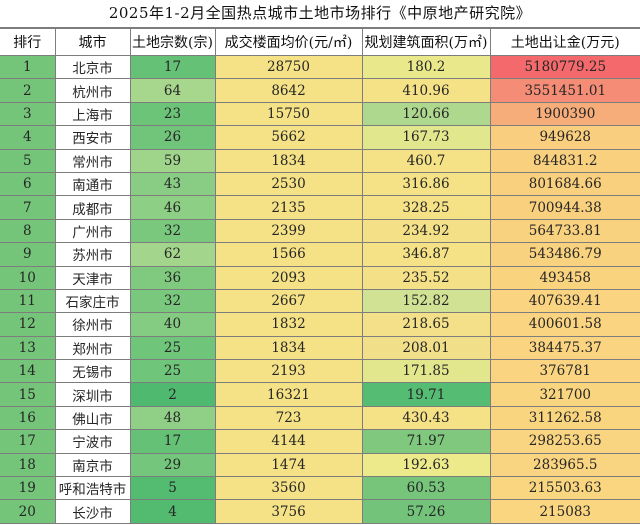 The image size is (640, 525). I want to click on city-cell: 呼和浩特市, so click(92, 488).